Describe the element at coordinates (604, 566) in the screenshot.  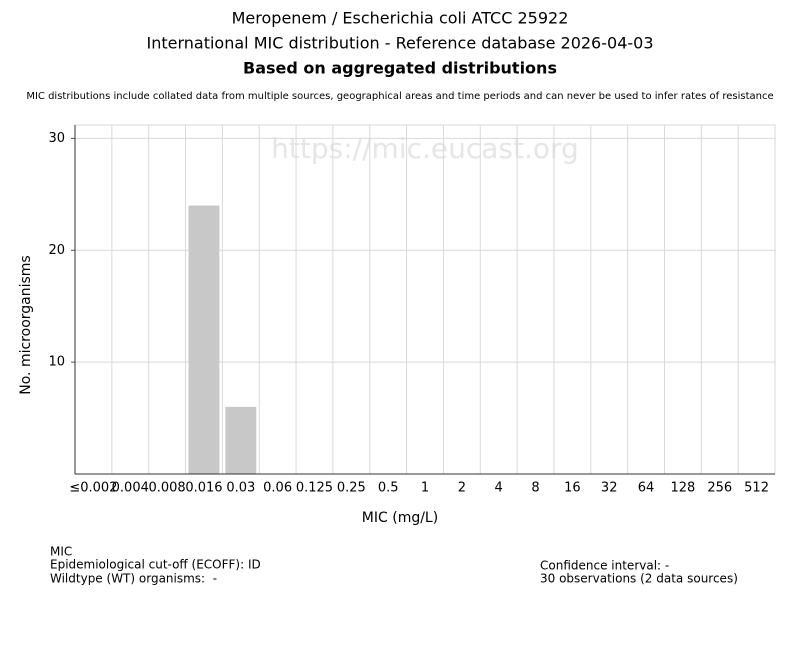
I see `footer-right: Confidence interval: -` at that location.